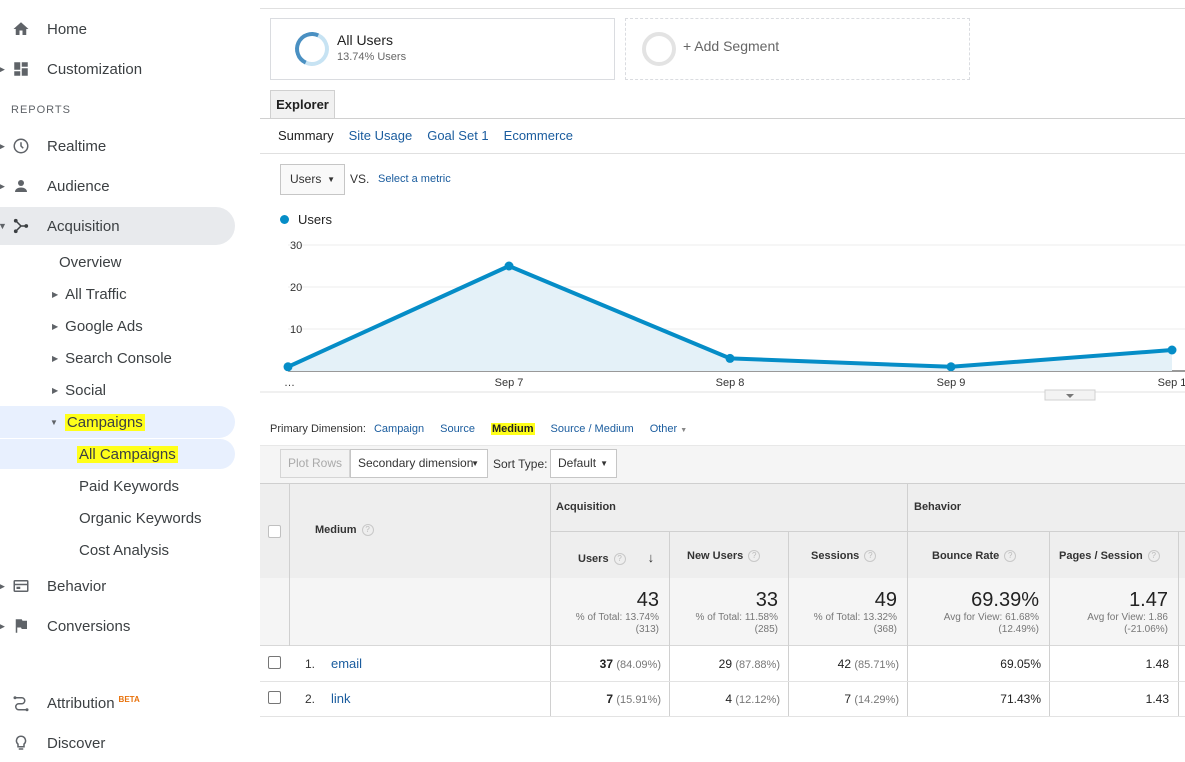  I want to click on total-new-users-detail: % of Total: 11.58% (285), so click(736, 623).